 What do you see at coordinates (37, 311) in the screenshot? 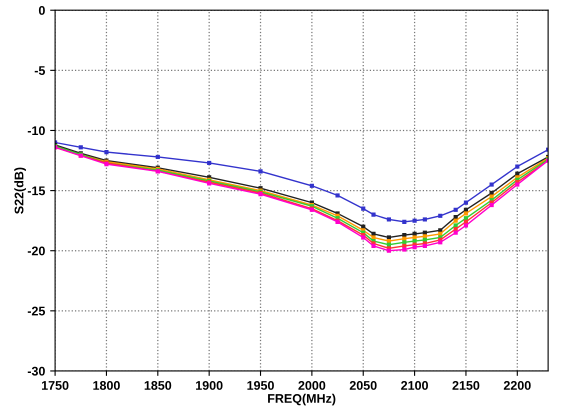
I see `y-tick-label: -25` at bounding box center [37, 311].